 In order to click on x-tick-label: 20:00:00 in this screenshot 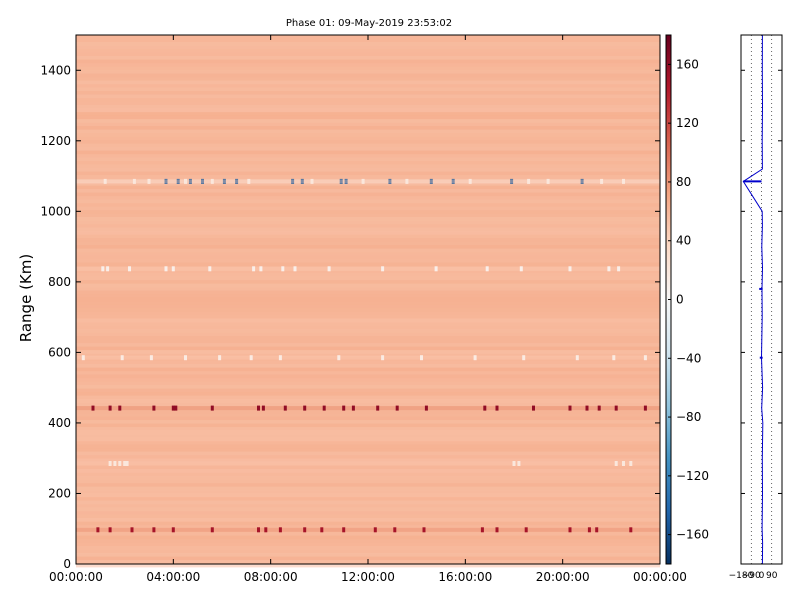, I will do `click(563, 577)`.